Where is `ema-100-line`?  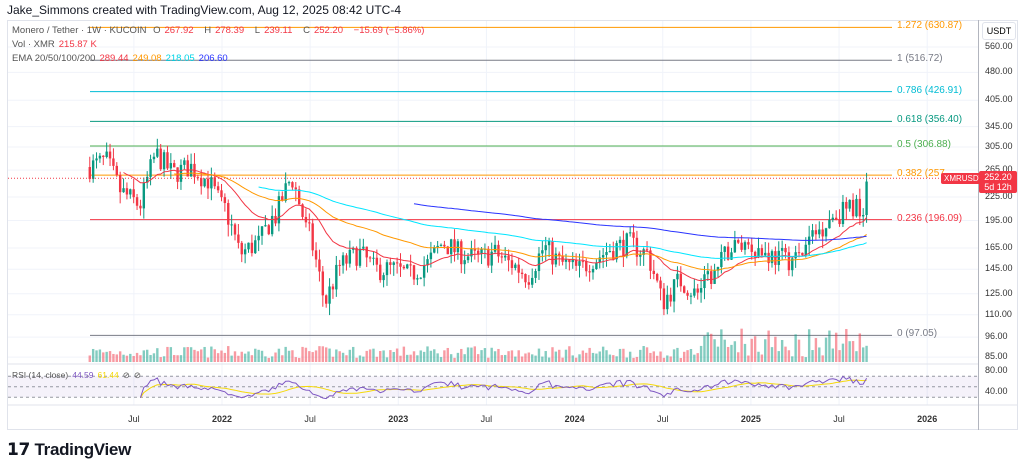 ema-100-line is located at coordinates (562, 222).